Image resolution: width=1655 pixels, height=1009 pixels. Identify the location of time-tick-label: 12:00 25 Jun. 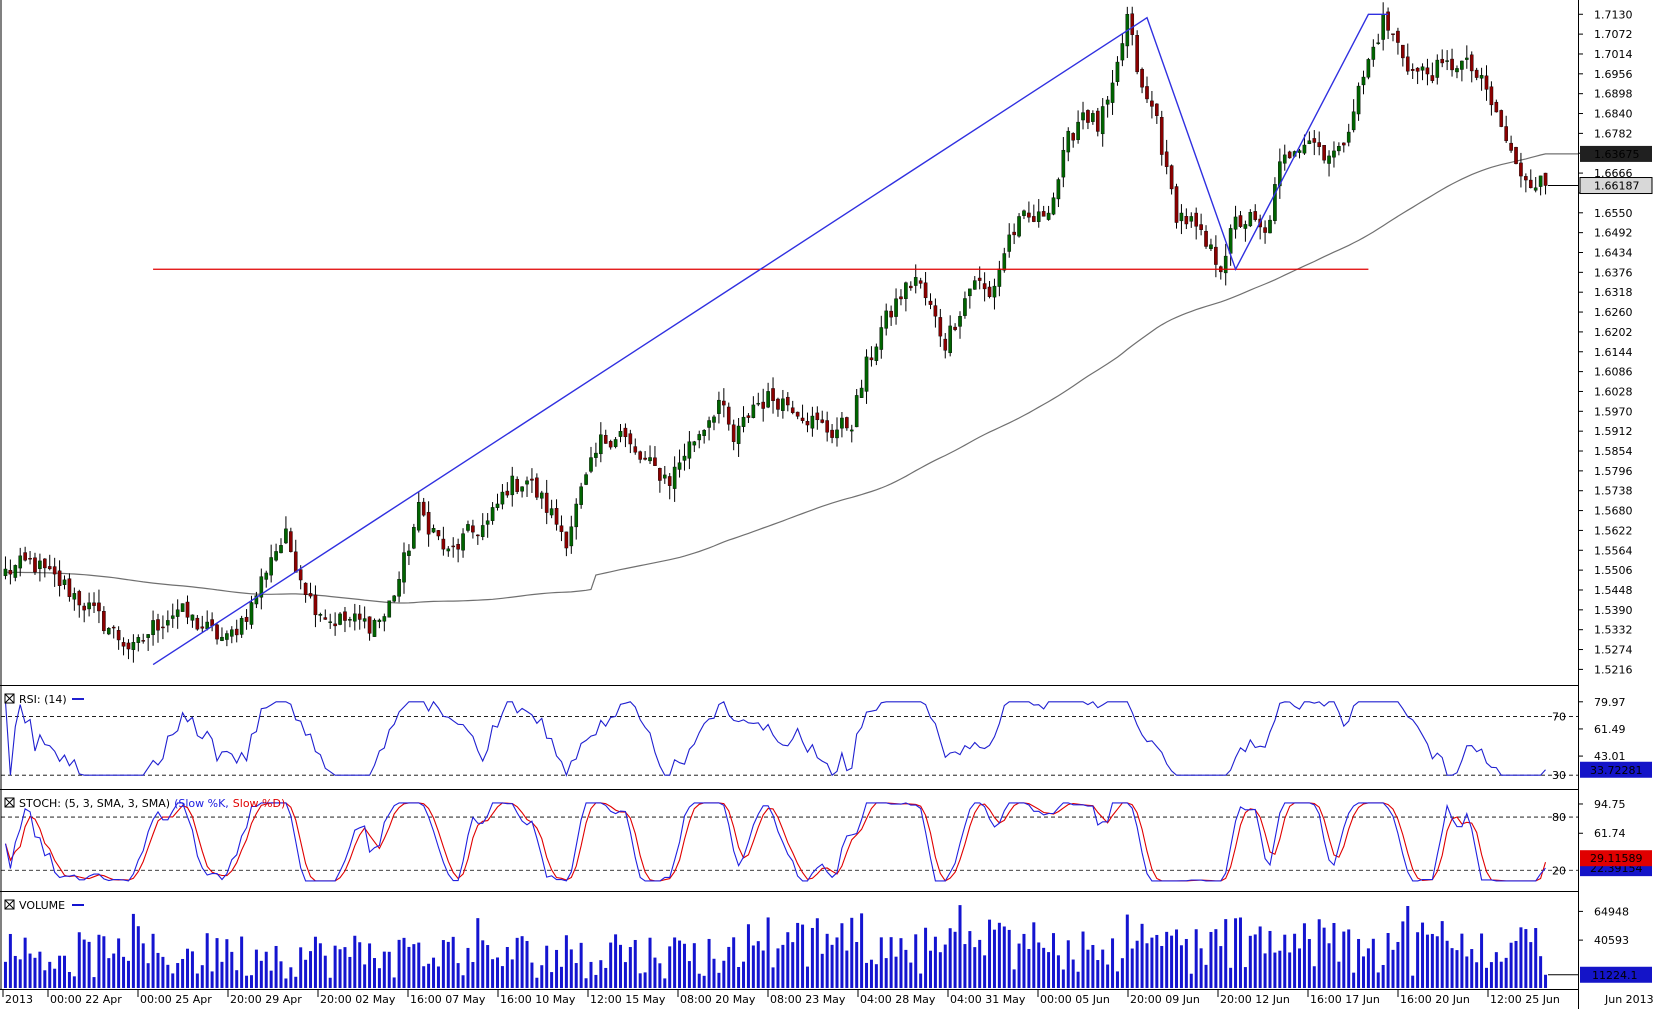
(1525, 999).